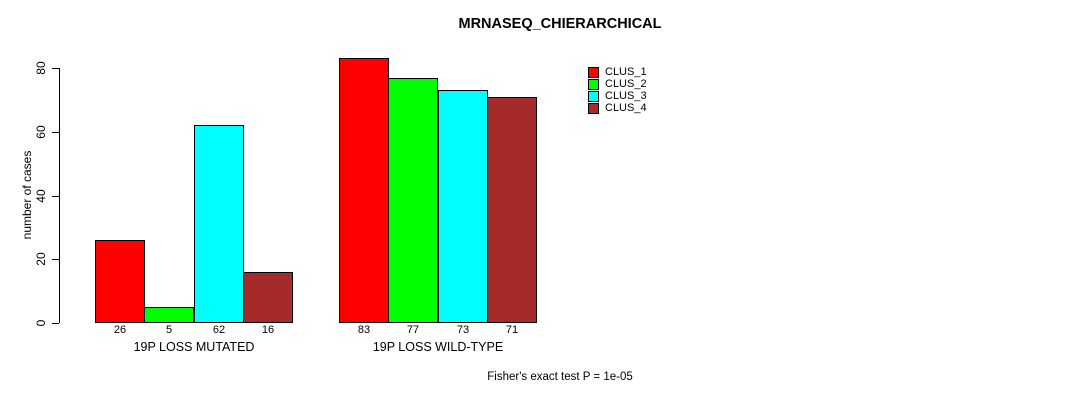 Image resolution: width=1090 pixels, height=400 pixels. I want to click on y-tick-label: 80, so click(41, 68).